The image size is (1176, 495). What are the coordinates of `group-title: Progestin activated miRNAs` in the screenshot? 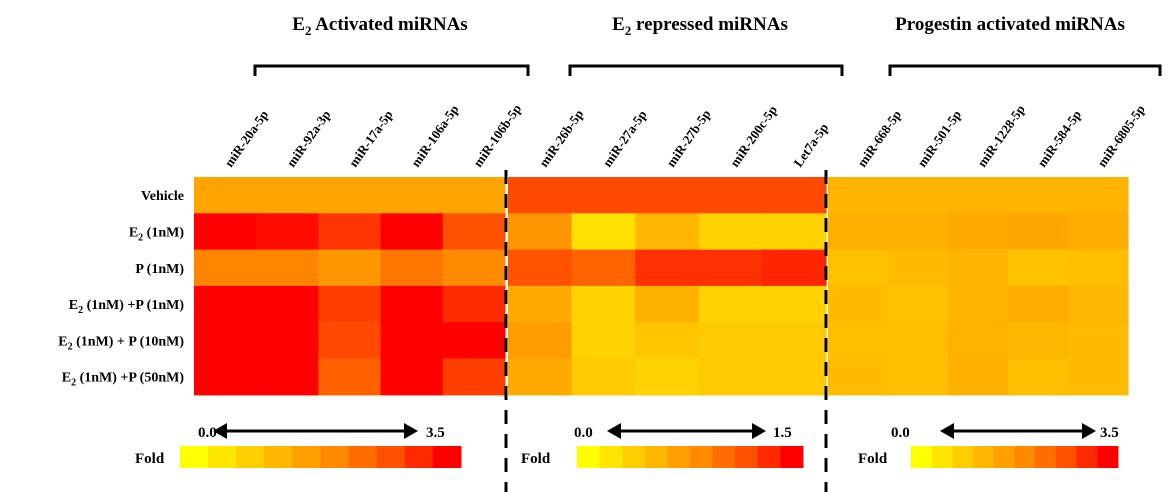 It's located at (1010, 24).